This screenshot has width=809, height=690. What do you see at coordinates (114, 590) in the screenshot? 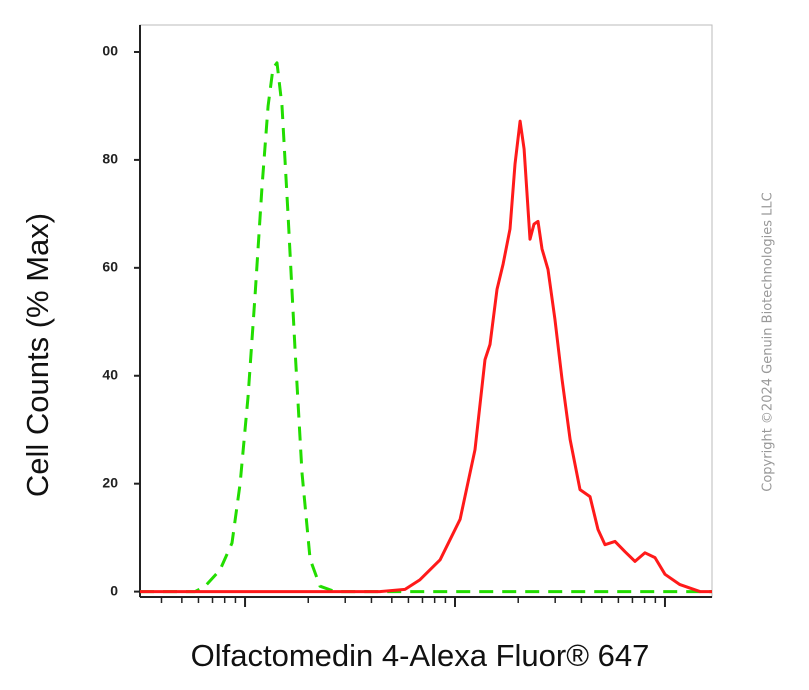
I see `y-tick-label: 0` at bounding box center [114, 590].